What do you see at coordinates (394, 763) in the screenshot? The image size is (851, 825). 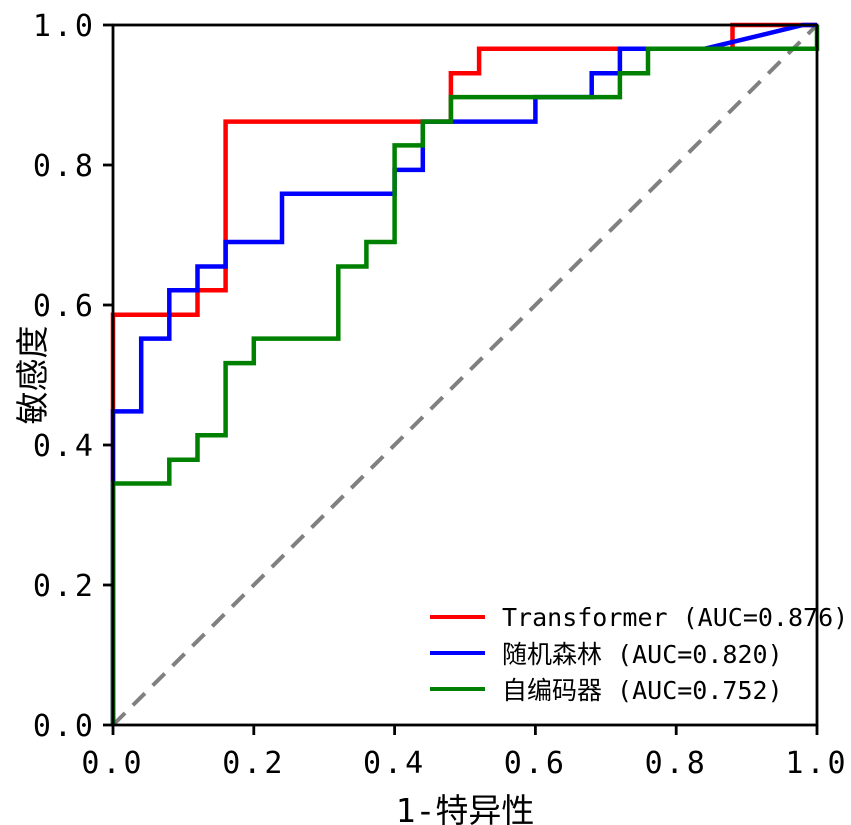 I see `x-tick-label: 0.4` at bounding box center [394, 763].